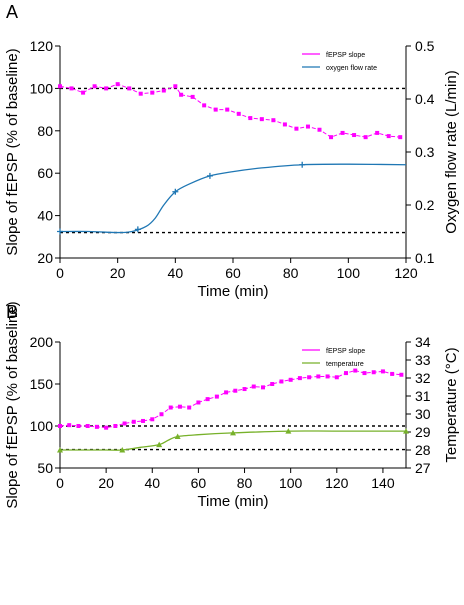 Image resolution: width=464 pixels, height=605 pixels. Describe the element at coordinates (451, 151) in the screenshot. I see `y-axis-title-right: Oxygen flow rate (L/min)` at that location.